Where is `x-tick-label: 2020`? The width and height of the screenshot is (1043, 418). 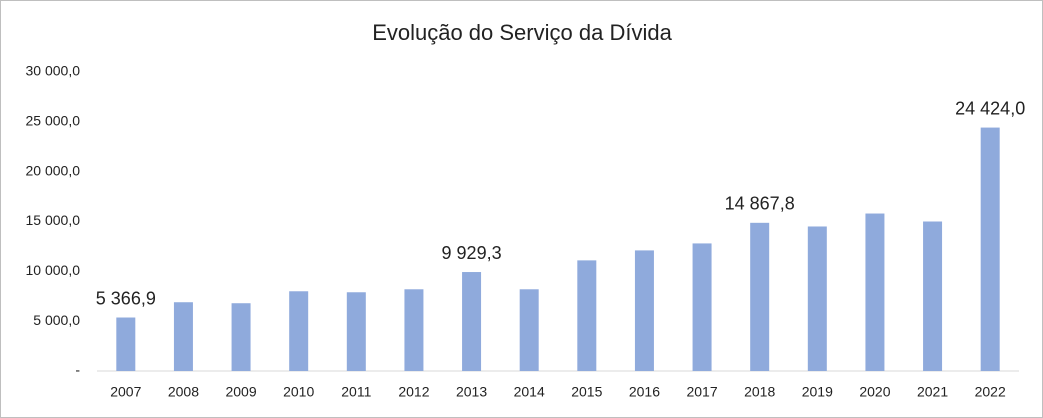
x-tick-label: 2020 is located at coordinates (874, 392).